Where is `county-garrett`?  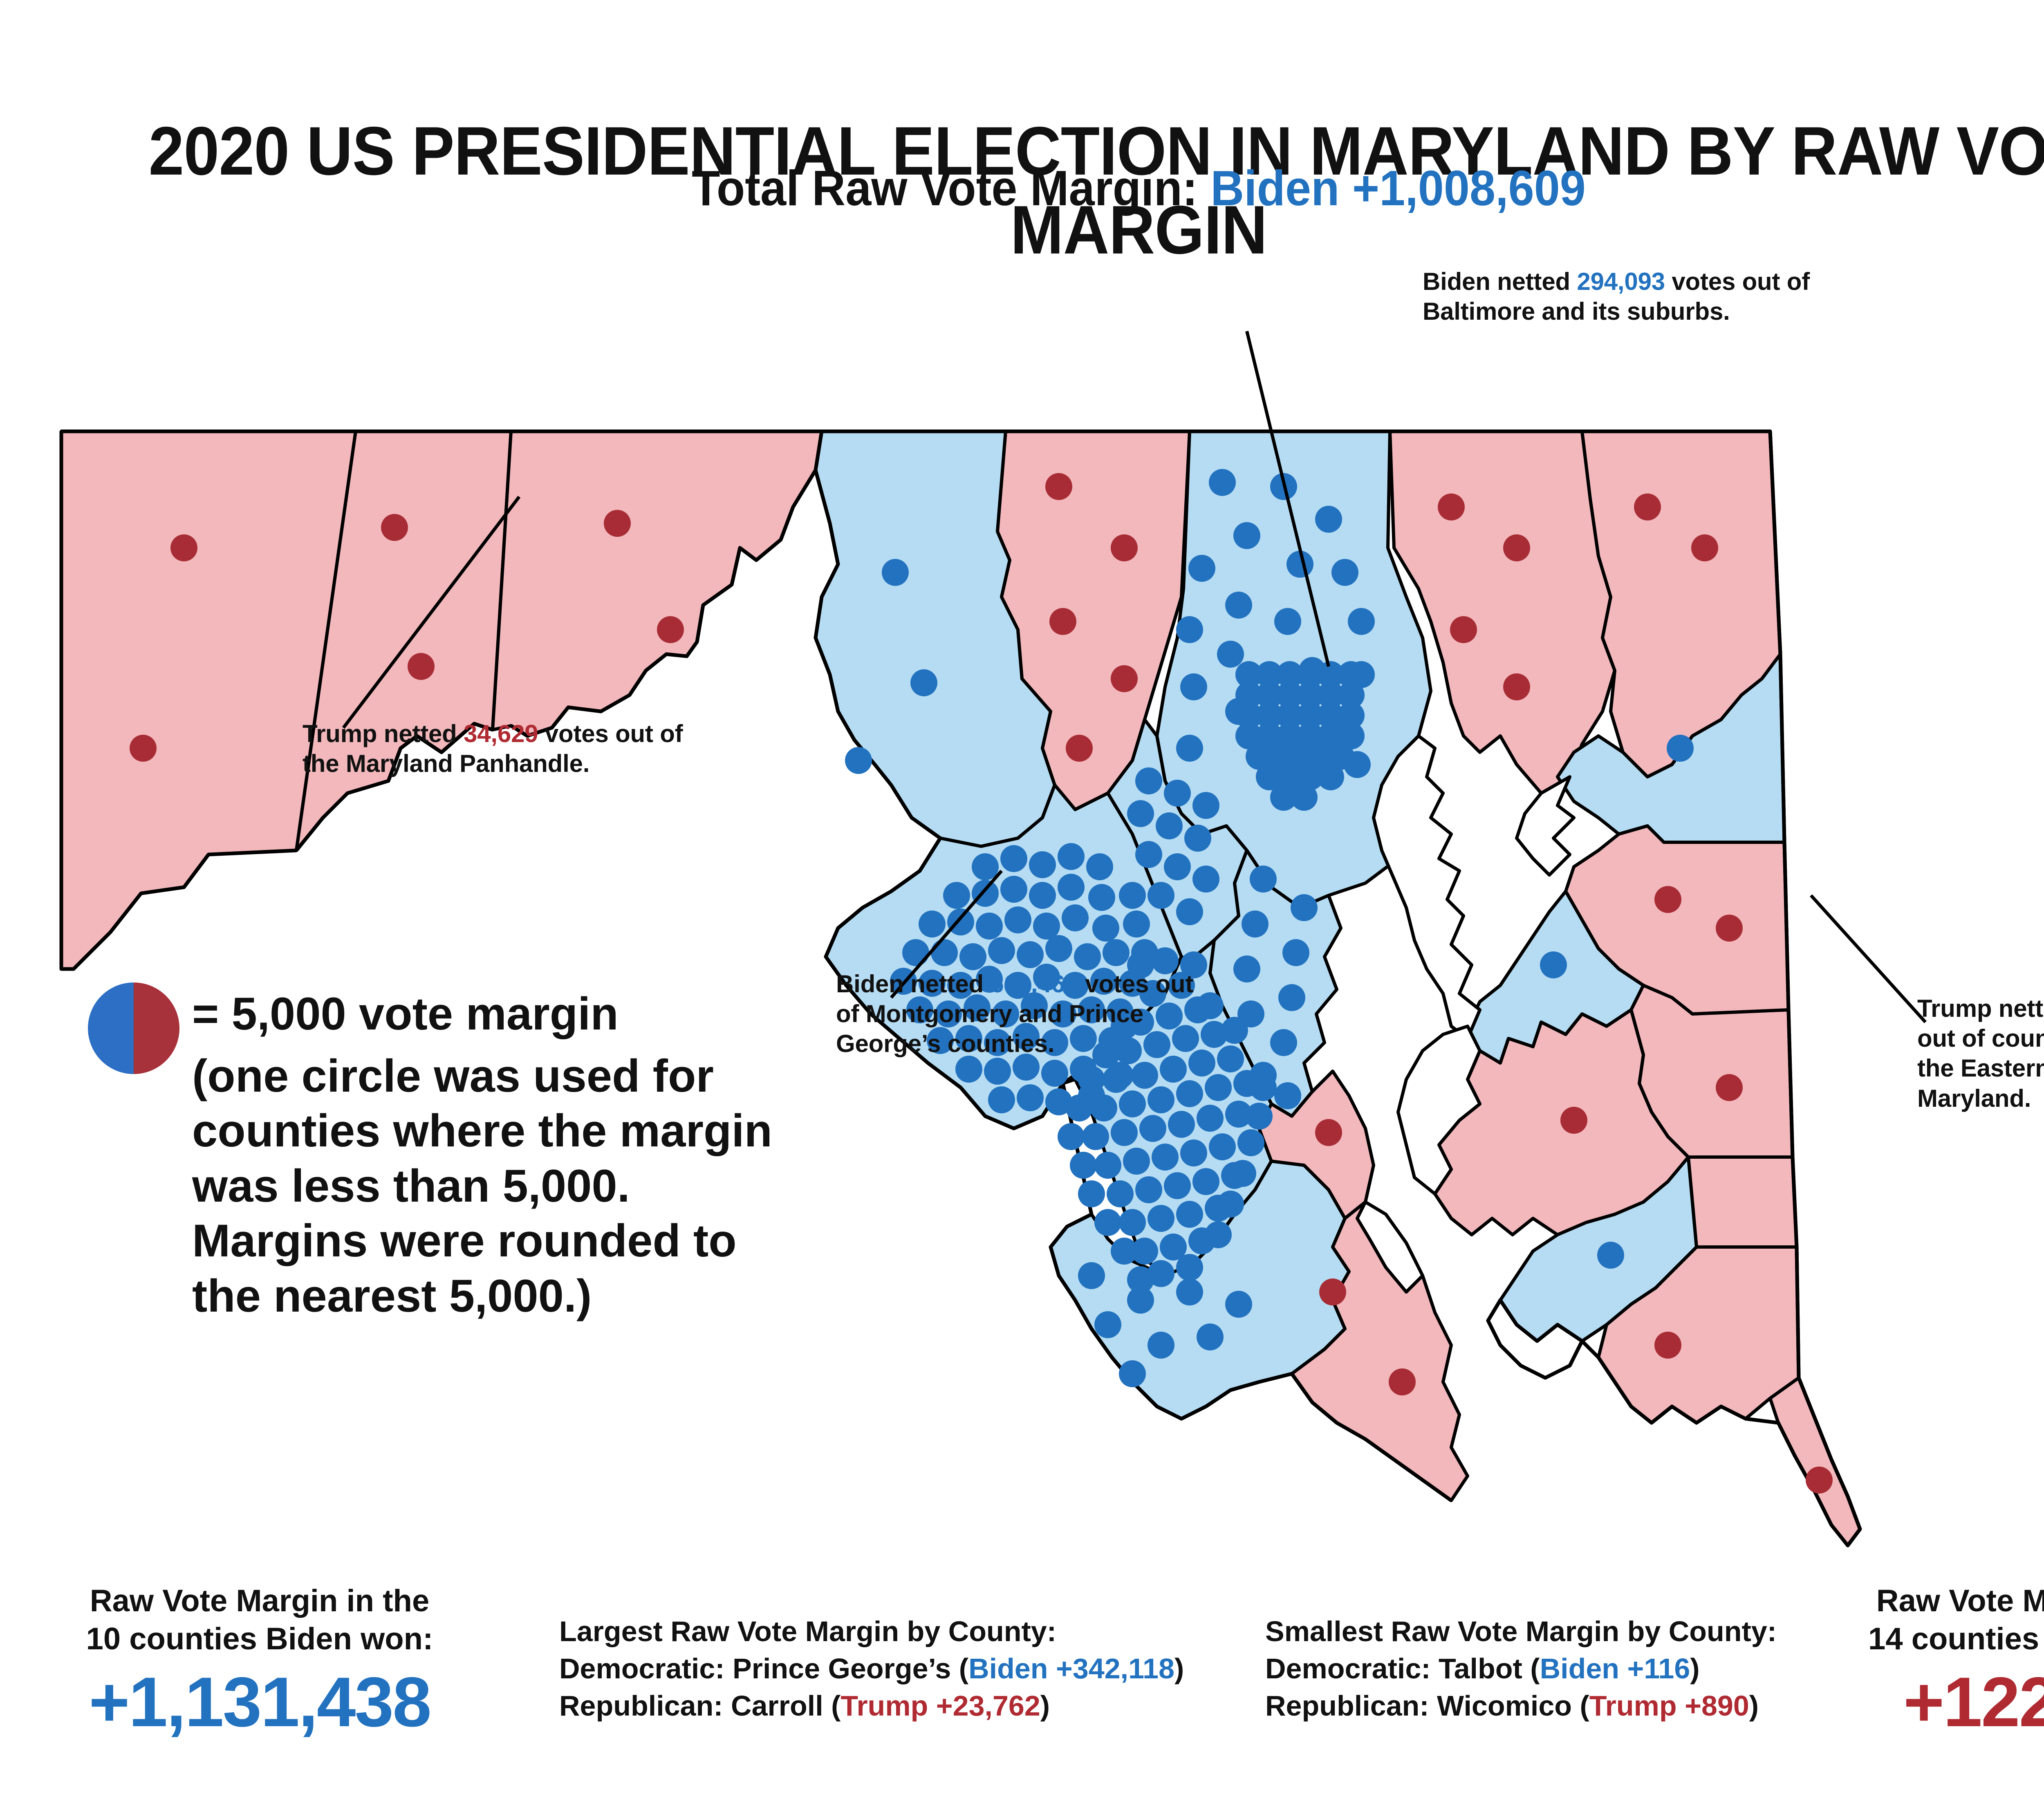
county-garrett is located at coordinates (208, 700).